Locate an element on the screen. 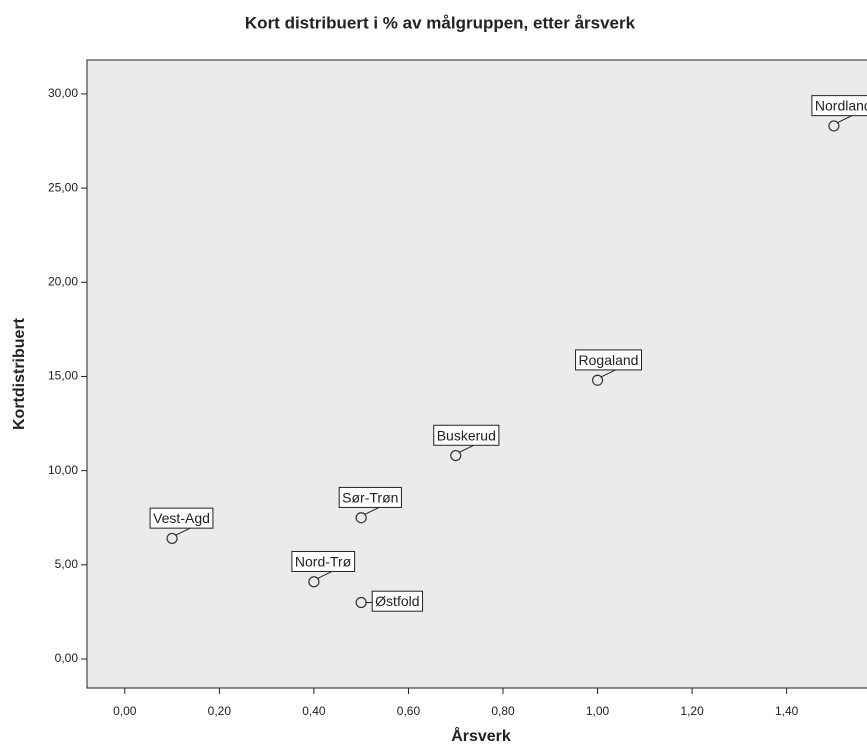 This screenshot has height=747, width=867. x-tick-label: 0,20 is located at coordinates (220, 711).